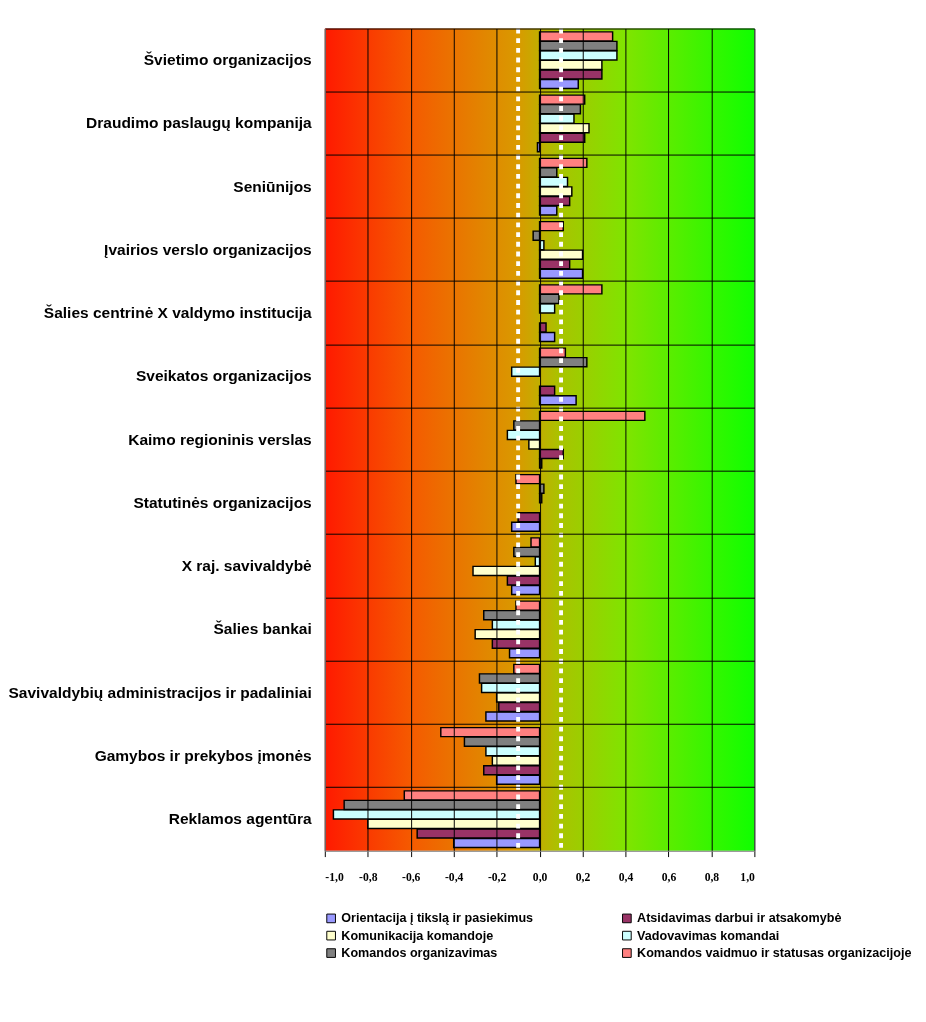 The height and width of the screenshot is (1022, 926). I want to click on y-tick-label: Seniūnijos, so click(272, 186).